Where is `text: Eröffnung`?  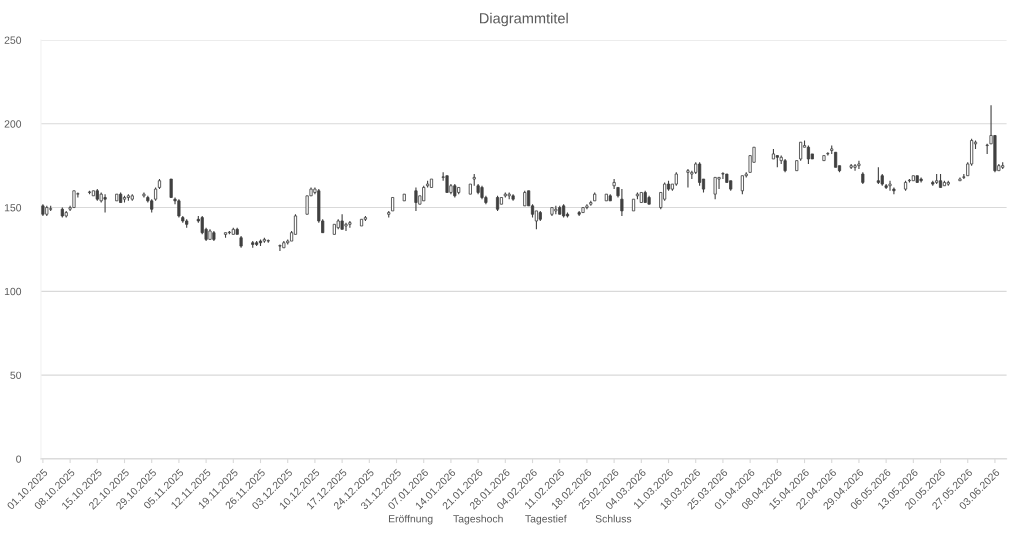 text: Eröffnung is located at coordinates (410, 519).